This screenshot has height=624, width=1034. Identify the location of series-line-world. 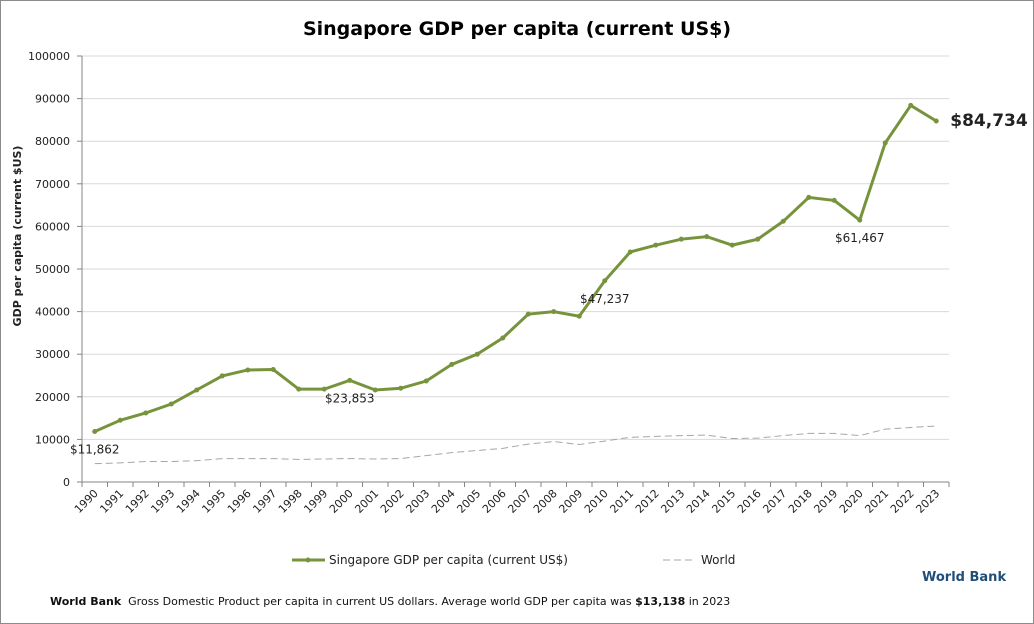
(515, 445).